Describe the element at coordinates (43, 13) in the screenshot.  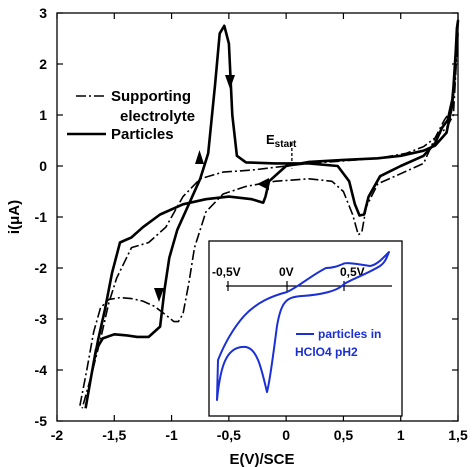
I see `y-tick-label: 3` at that location.